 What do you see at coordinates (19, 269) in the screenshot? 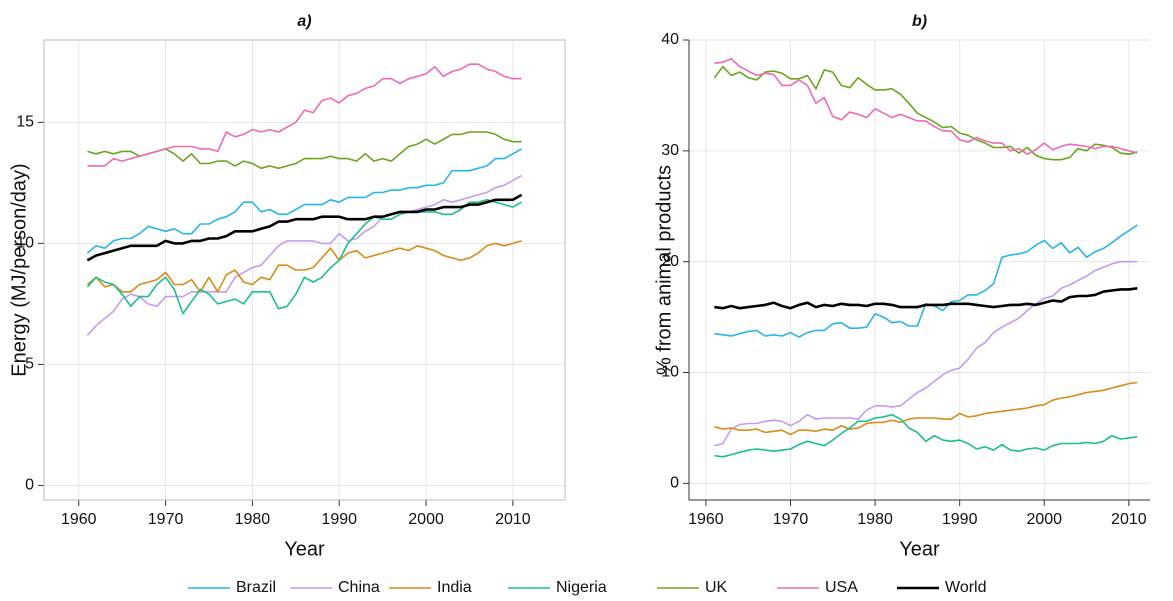
I see `y-axis-label: Energy (MJ/person/day)` at bounding box center [19, 269].